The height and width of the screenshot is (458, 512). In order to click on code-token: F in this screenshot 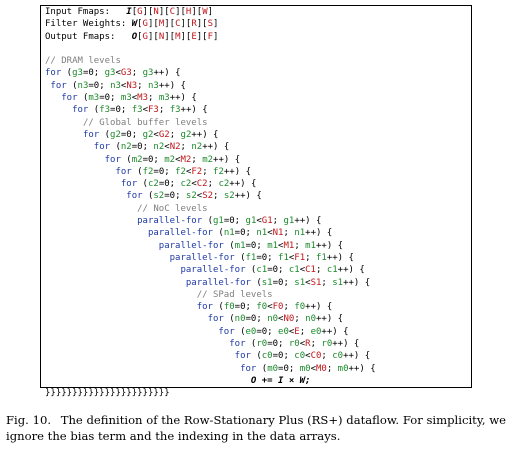, I will do `click(210, 36)`.